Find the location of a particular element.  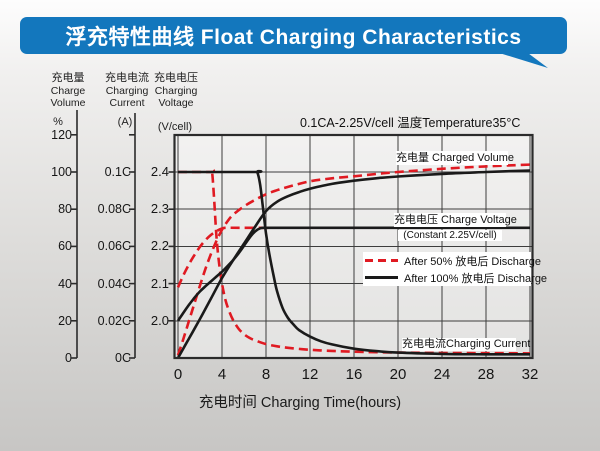

voltage-axis-title-en2: Voltage is located at coordinates (176, 103).